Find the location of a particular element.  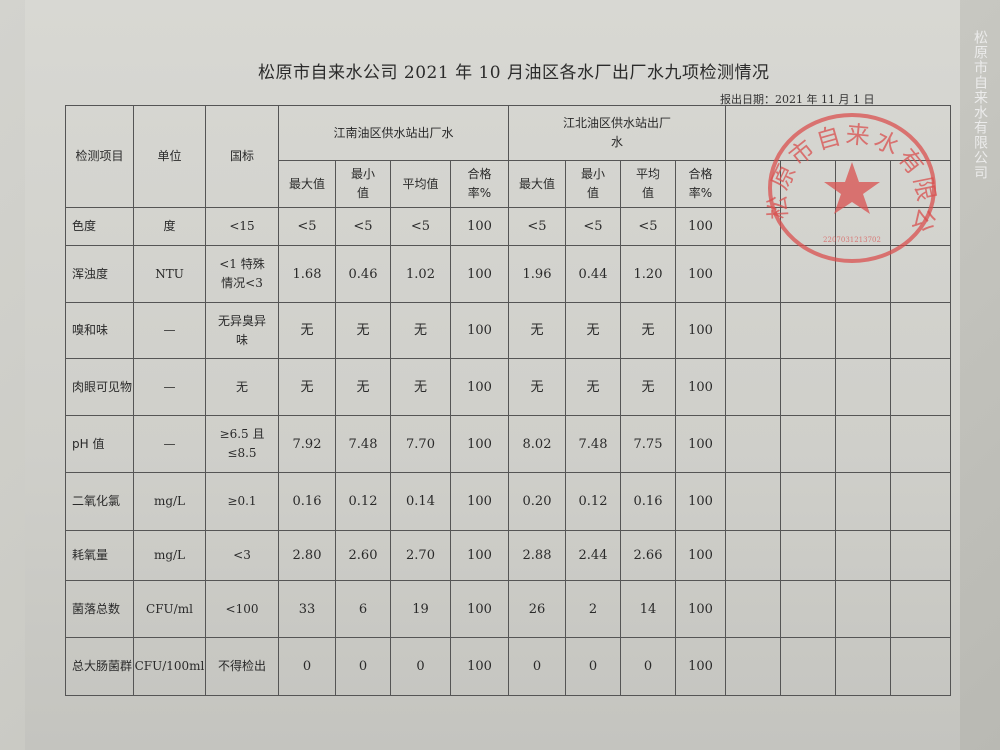

report-date: 报出日期：2021 年 11 月 1 日 is located at coordinates (797, 99).